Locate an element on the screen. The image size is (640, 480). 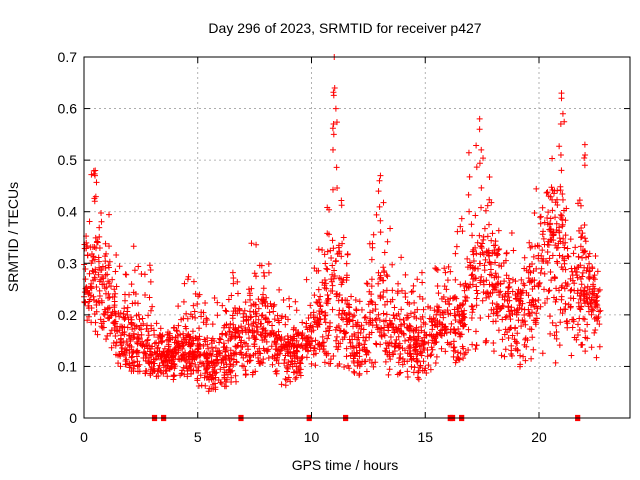
x-tick-label: 20 is located at coordinates (539, 437).